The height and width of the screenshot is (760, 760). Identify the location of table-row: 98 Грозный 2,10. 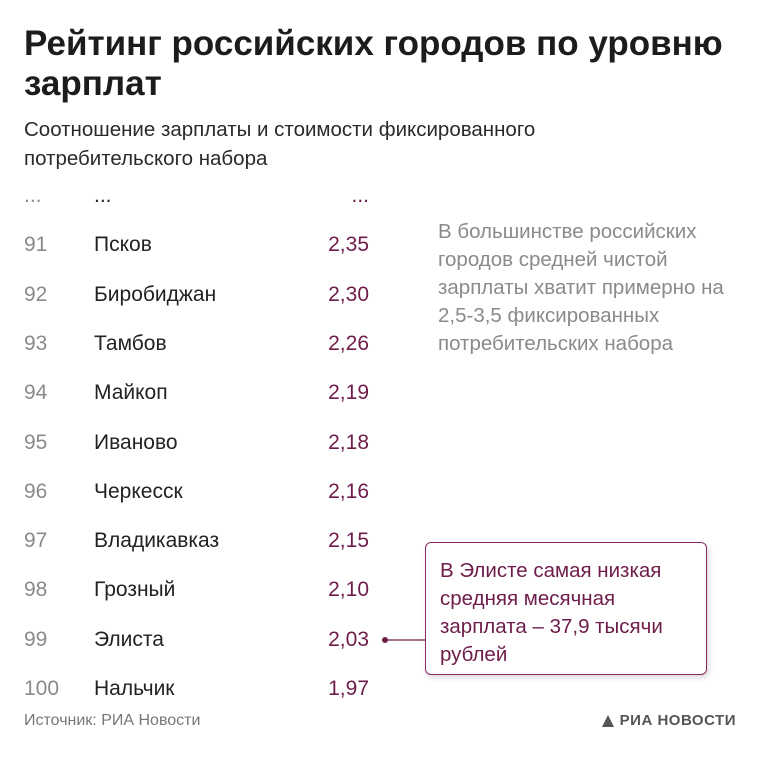
(200, 590).